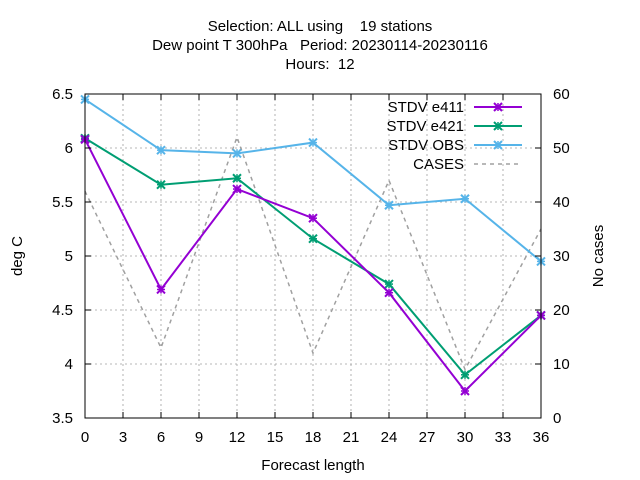  I want to click on x-tick-label: 0, so click(85, 437).